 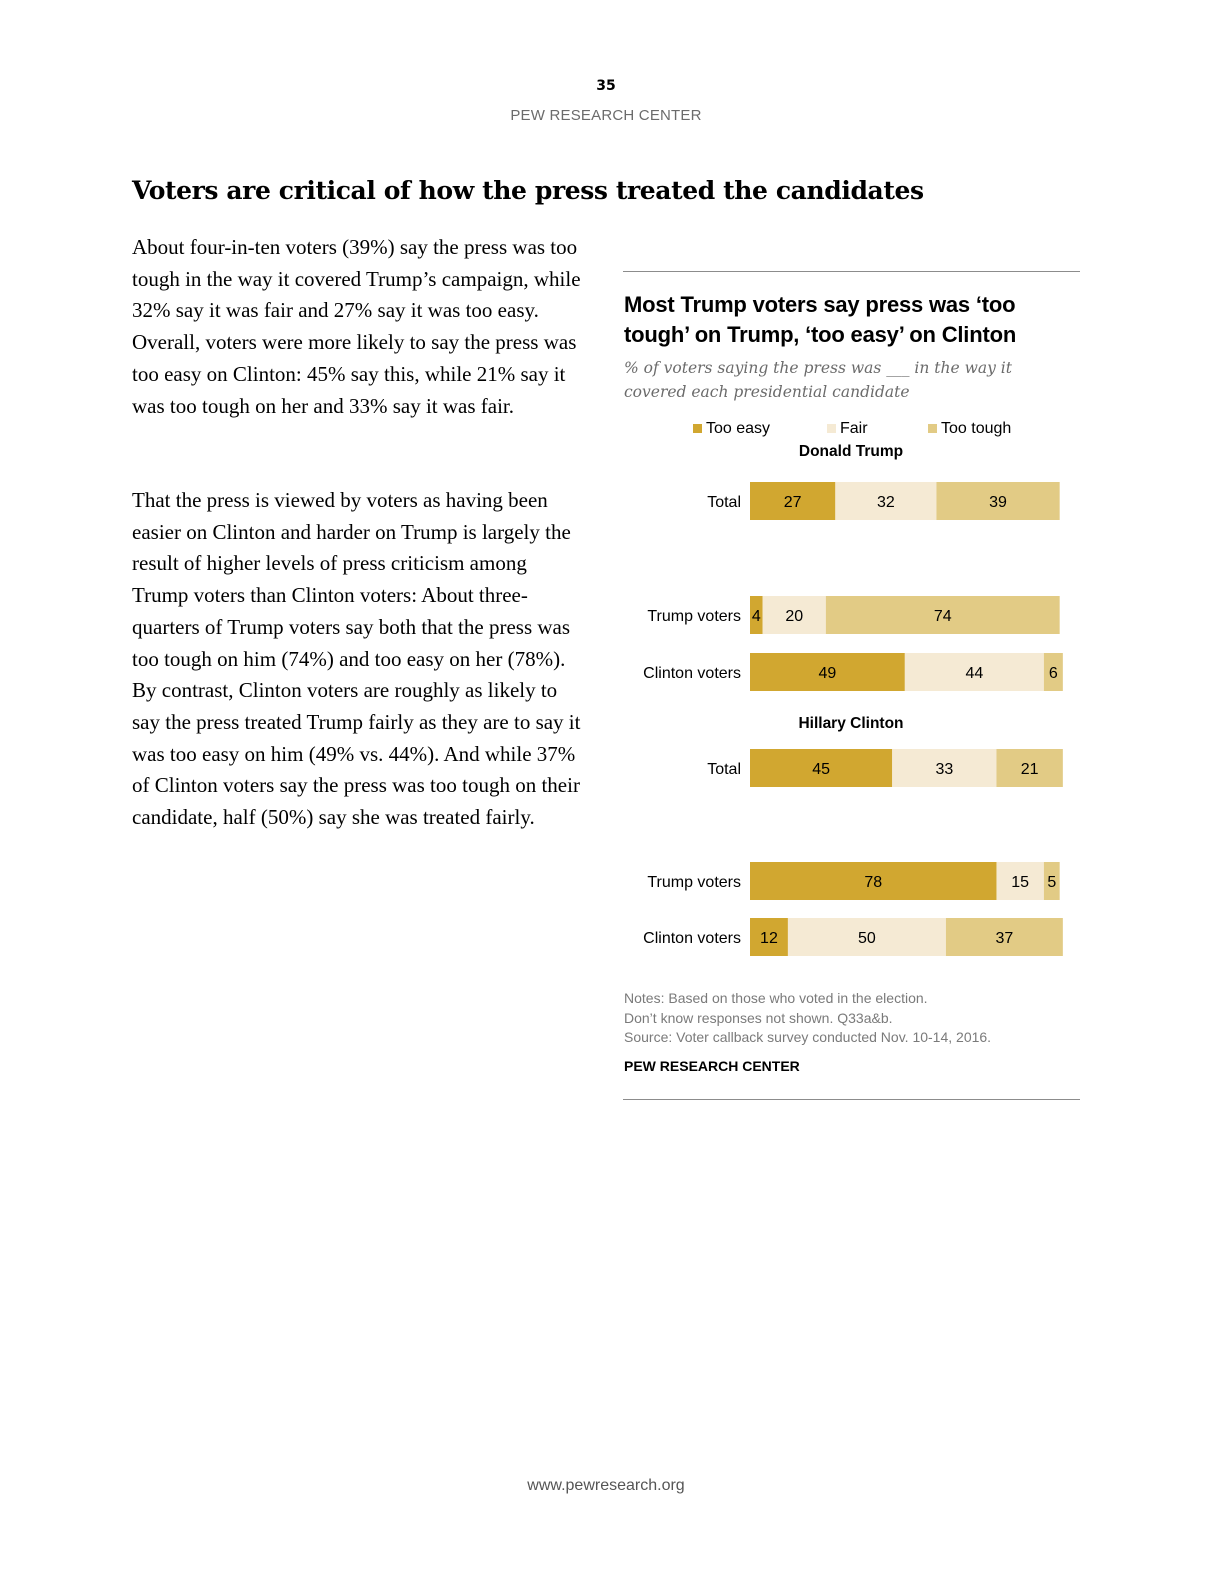 I want to click on group-heading: Hillary Clinton, so click(x=850, y=723).